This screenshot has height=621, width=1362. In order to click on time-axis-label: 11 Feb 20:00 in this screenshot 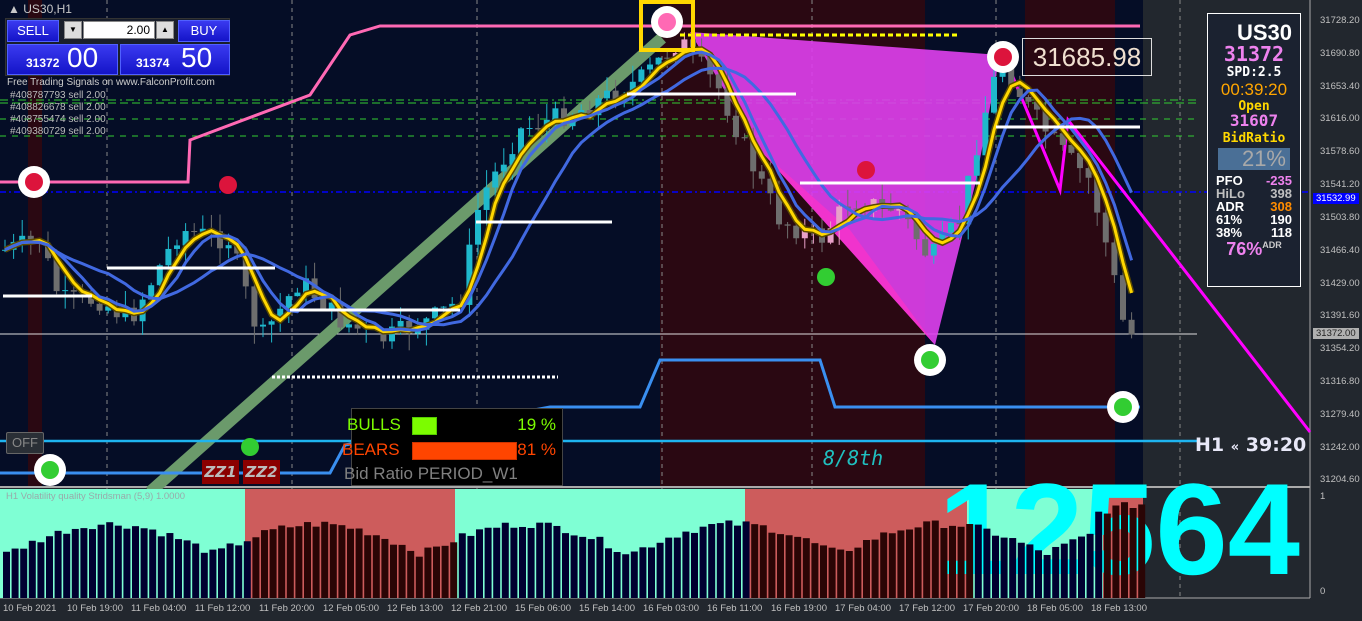, I will do `click(287, 608)`.